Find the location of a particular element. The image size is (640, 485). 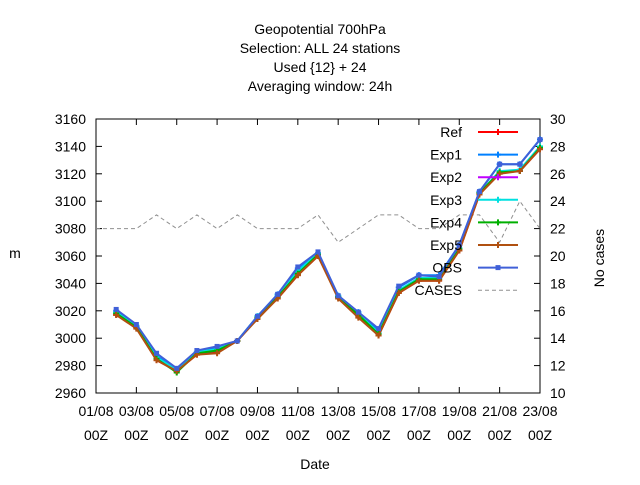

y-tick-label: 3040 is located at coordinates (70, 283).